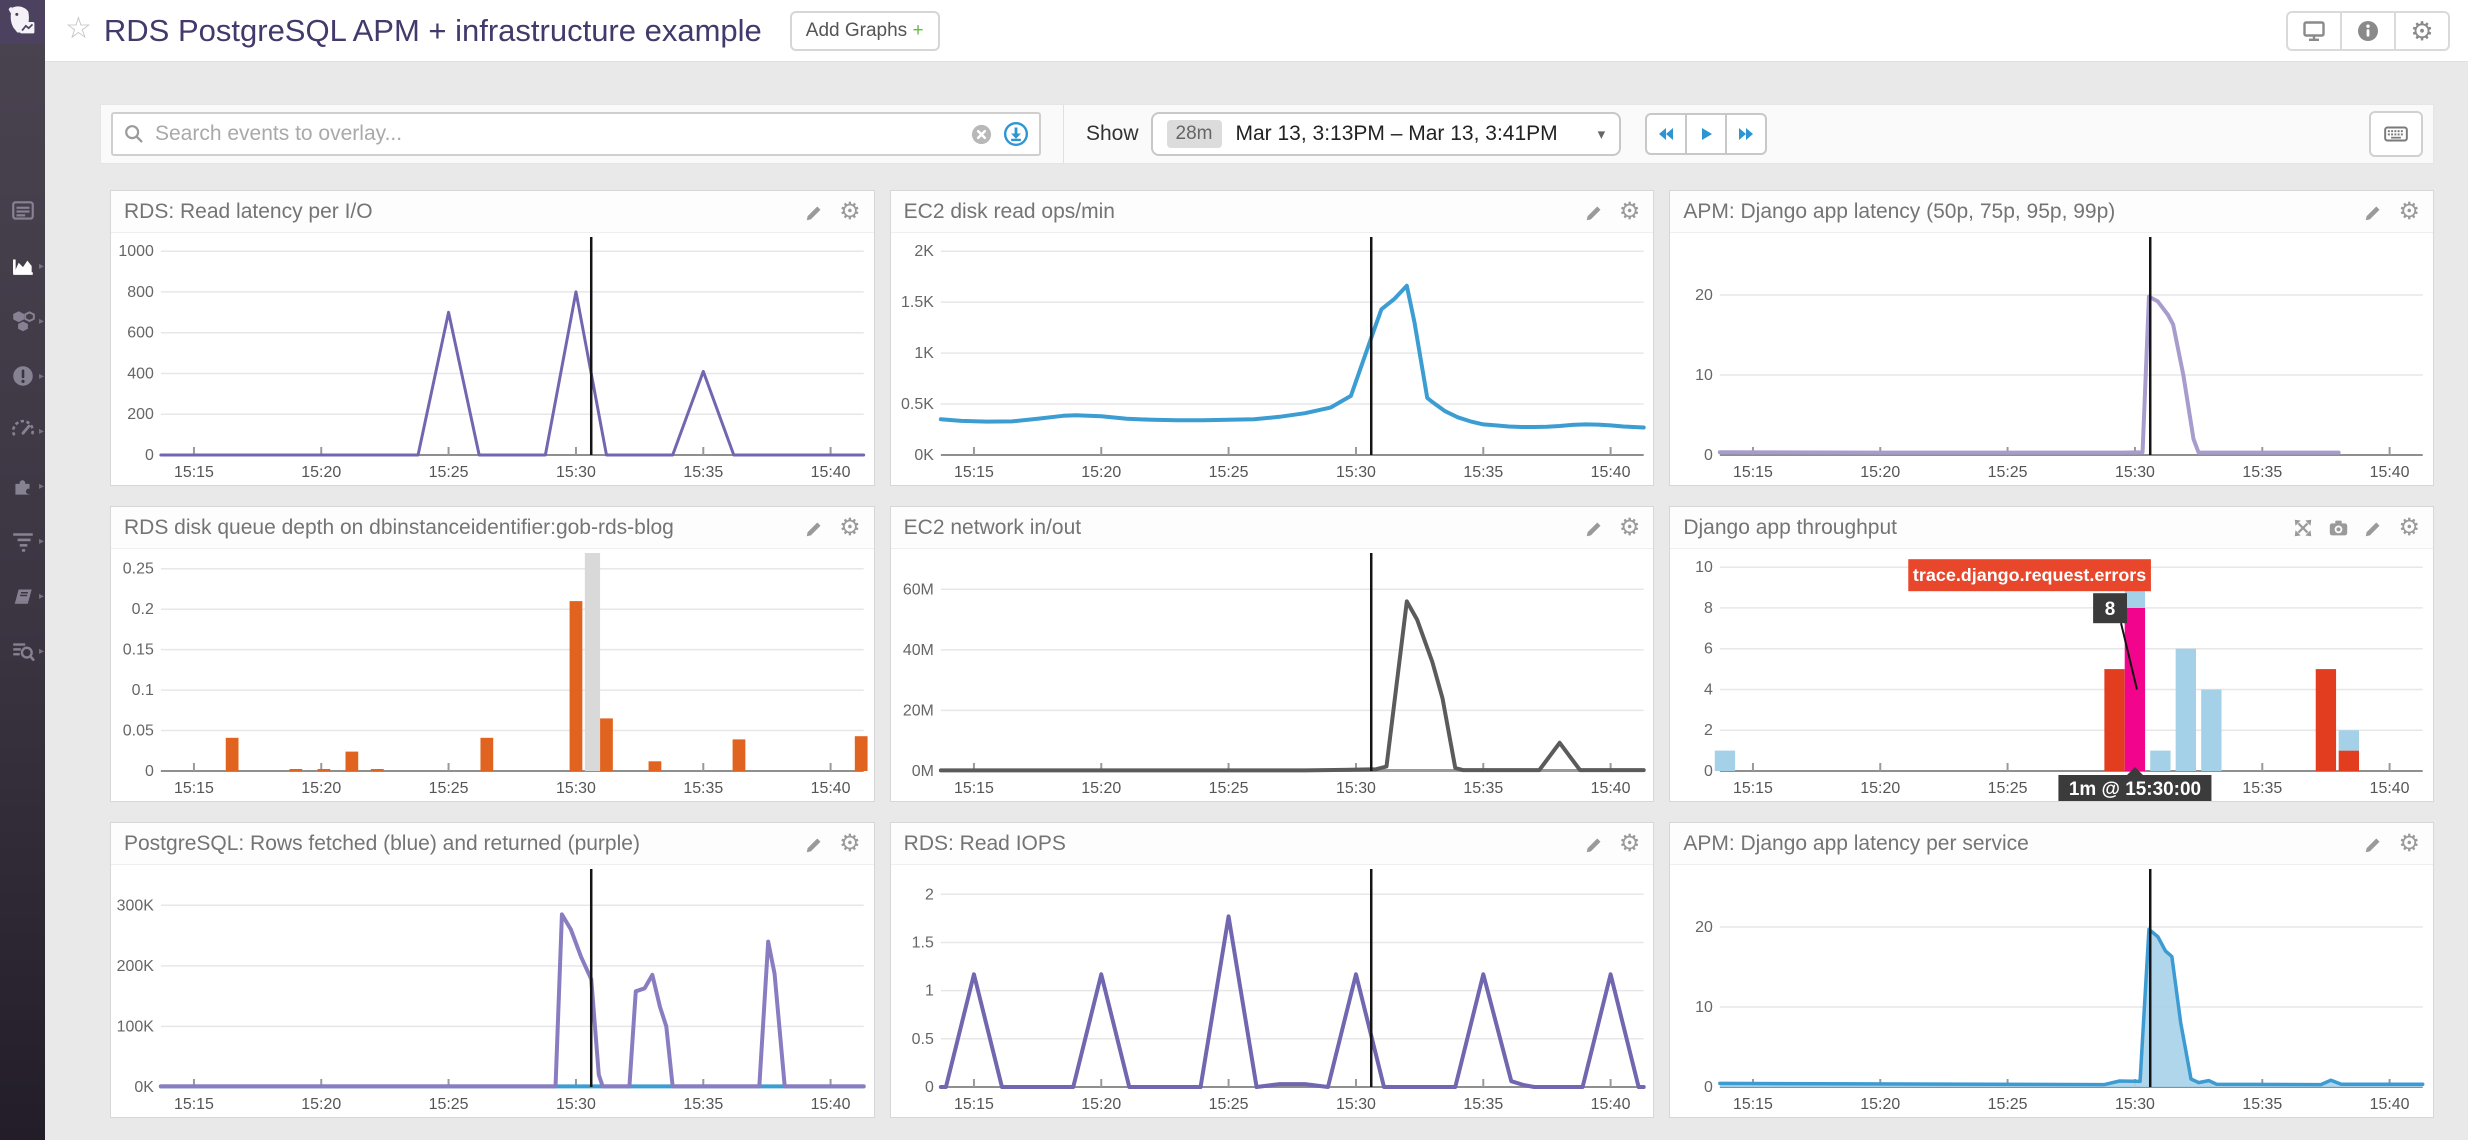 The image size is (2468, 1140). What do you see at coordinates (41, 266) in the screenshot?
I see `chevron-right-icon: ▸` at bounding box center [41, 266].